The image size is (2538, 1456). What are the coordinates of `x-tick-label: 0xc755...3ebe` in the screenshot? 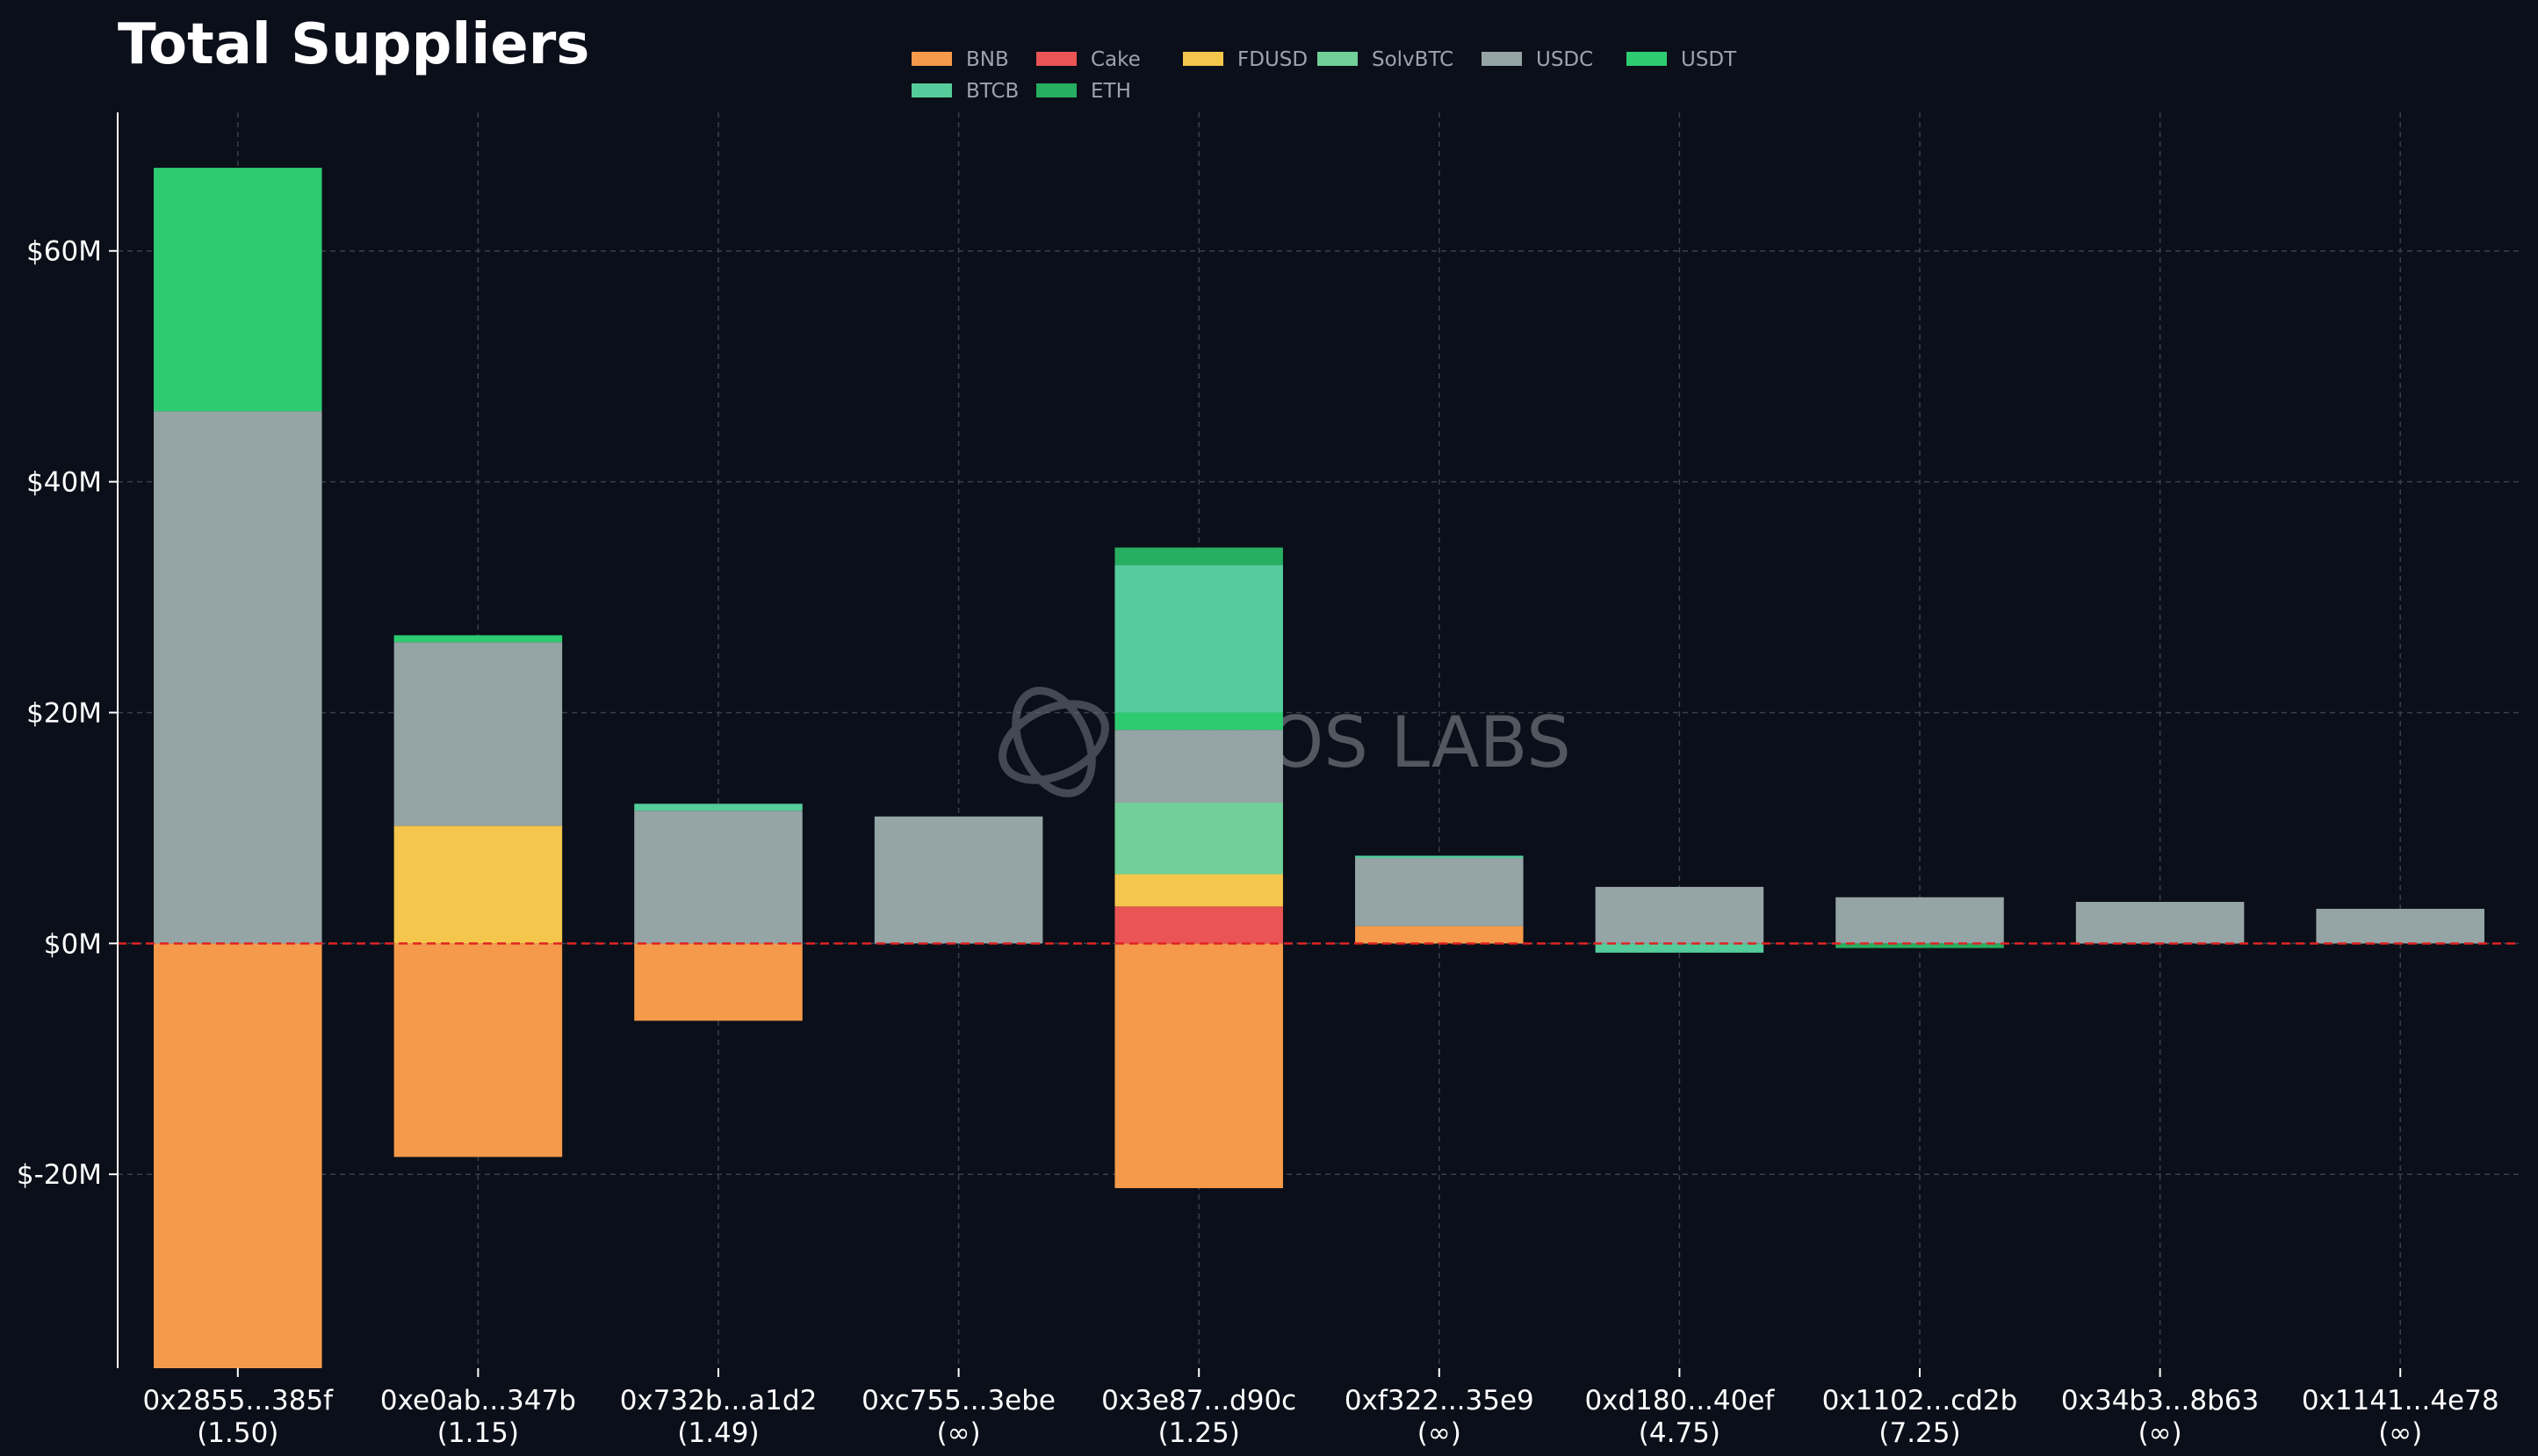 It's located at (959, 1400).